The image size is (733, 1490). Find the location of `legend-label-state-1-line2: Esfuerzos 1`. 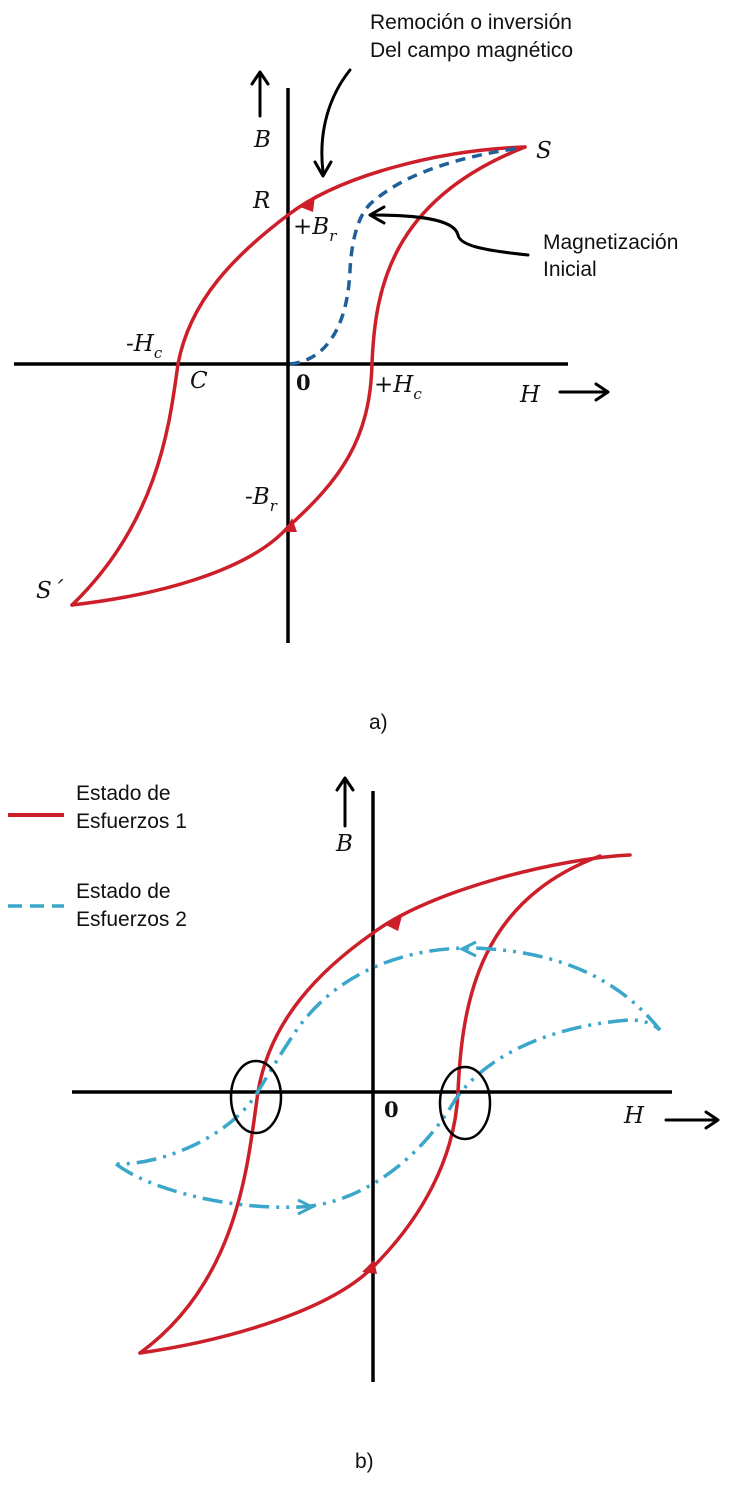

legend-label-state-1-line2: Esfuerzos 1 is located at coordinates (131, 821).